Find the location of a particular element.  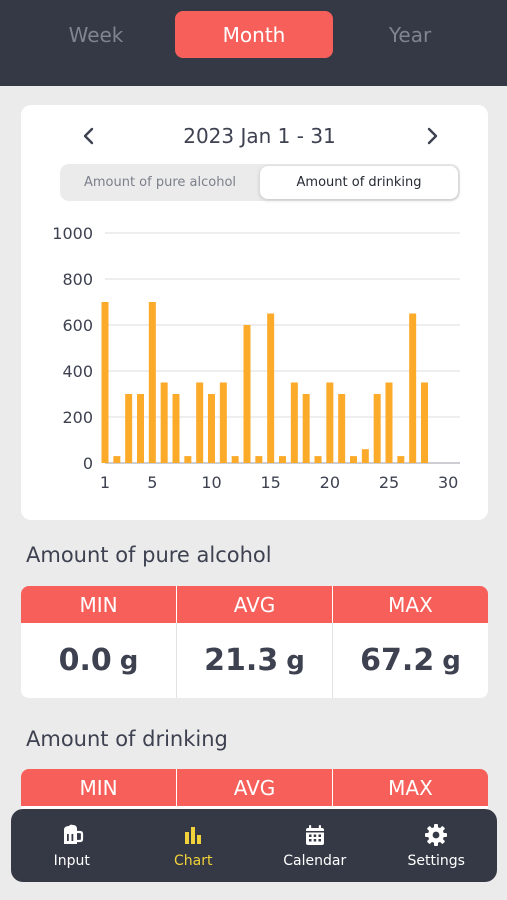

y-tick-label: 400 is located at coordinates (77, 371).